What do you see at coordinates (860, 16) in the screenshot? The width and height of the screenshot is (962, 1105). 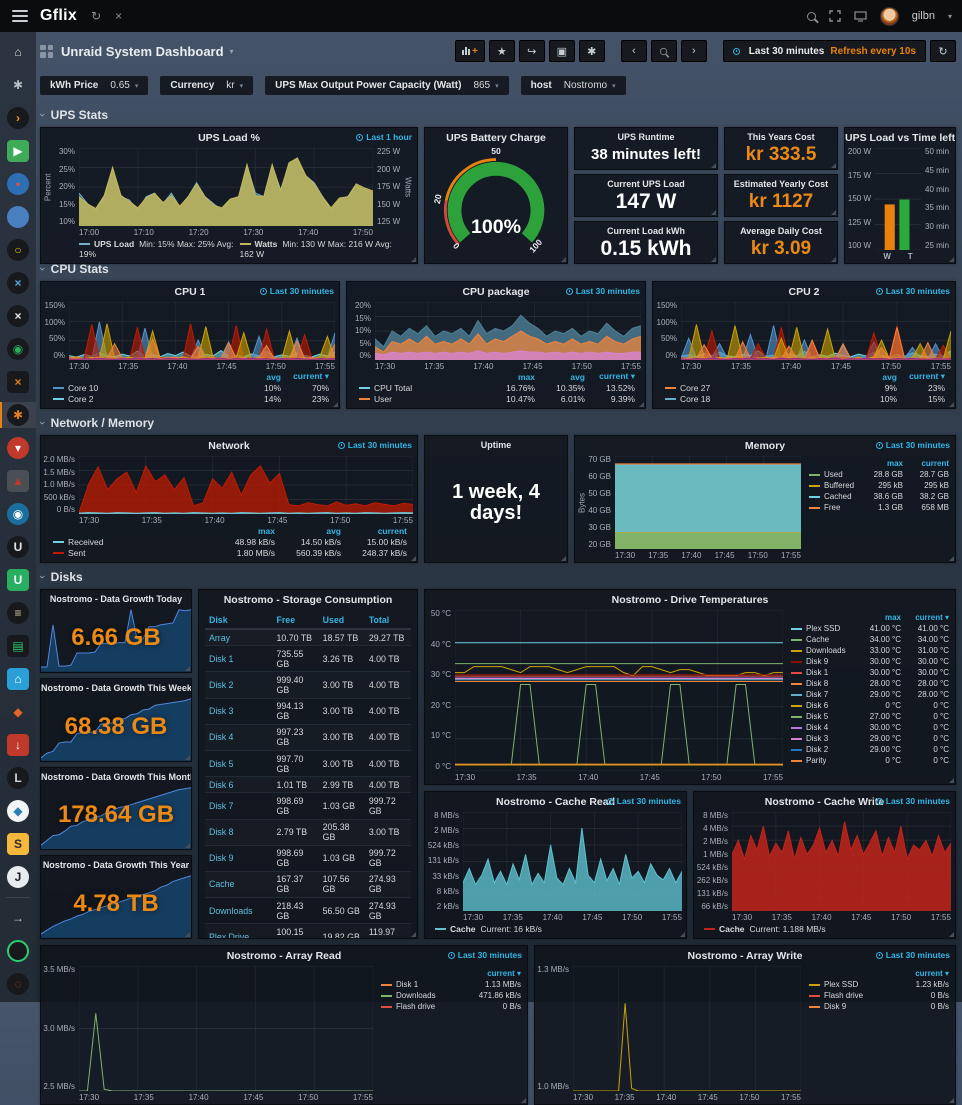 I see `monitor-icon` at bounding box center [860, 16].